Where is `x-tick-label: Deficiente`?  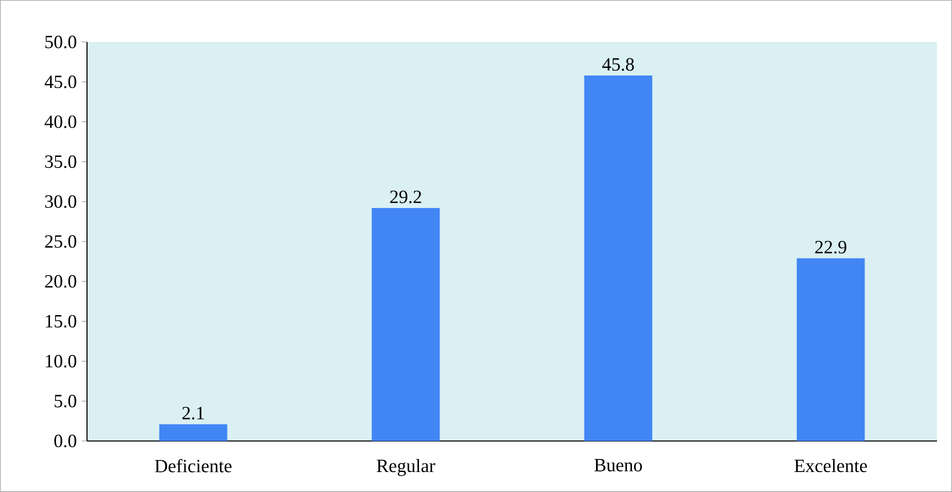 x-tick-label: Deficiente is located at coordinates (193, 465).